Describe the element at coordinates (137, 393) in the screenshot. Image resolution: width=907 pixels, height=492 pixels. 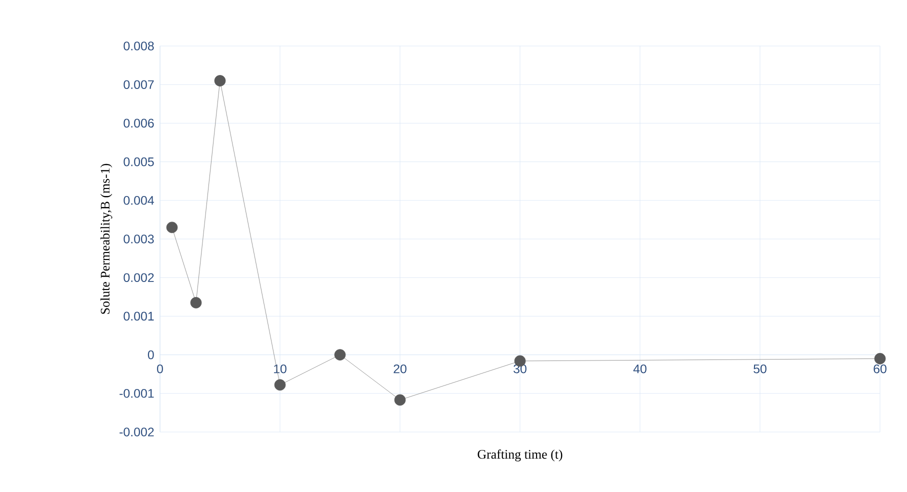
I see `y-tick-label: -0.001` at that location.